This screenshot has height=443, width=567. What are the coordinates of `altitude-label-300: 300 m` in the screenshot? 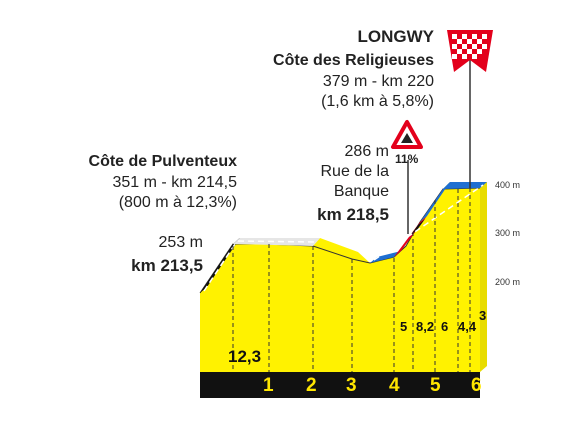 It's located at (507, 233).